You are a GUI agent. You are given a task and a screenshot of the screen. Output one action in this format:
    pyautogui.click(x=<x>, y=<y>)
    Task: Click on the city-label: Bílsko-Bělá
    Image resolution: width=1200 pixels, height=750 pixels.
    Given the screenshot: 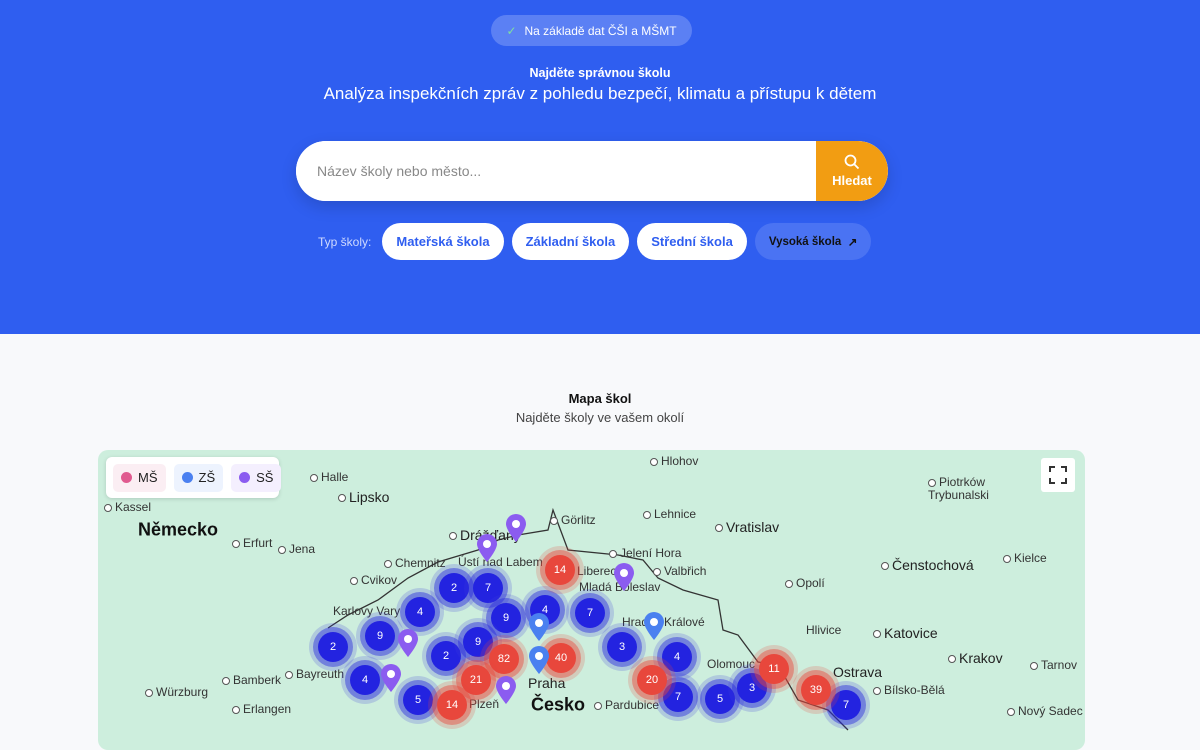 What is the action you would take?
    pyautogui.click(x=909, y=690)
    